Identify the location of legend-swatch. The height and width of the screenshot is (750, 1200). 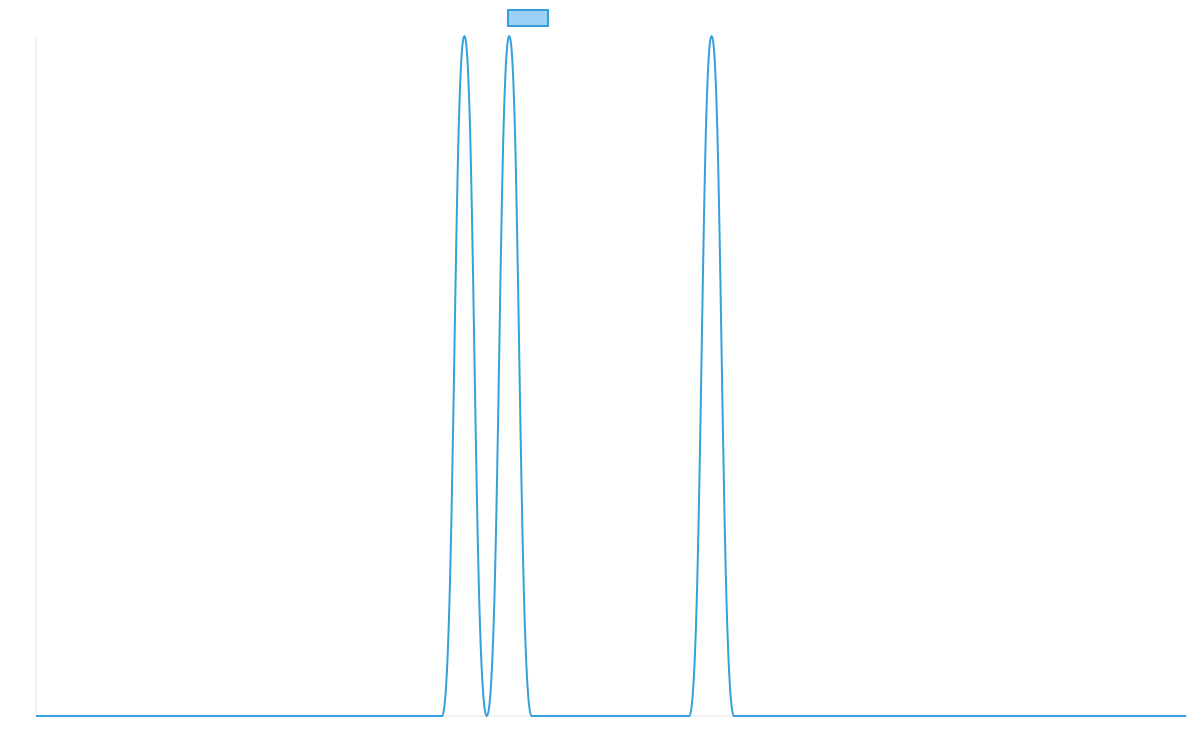
(528, 18).